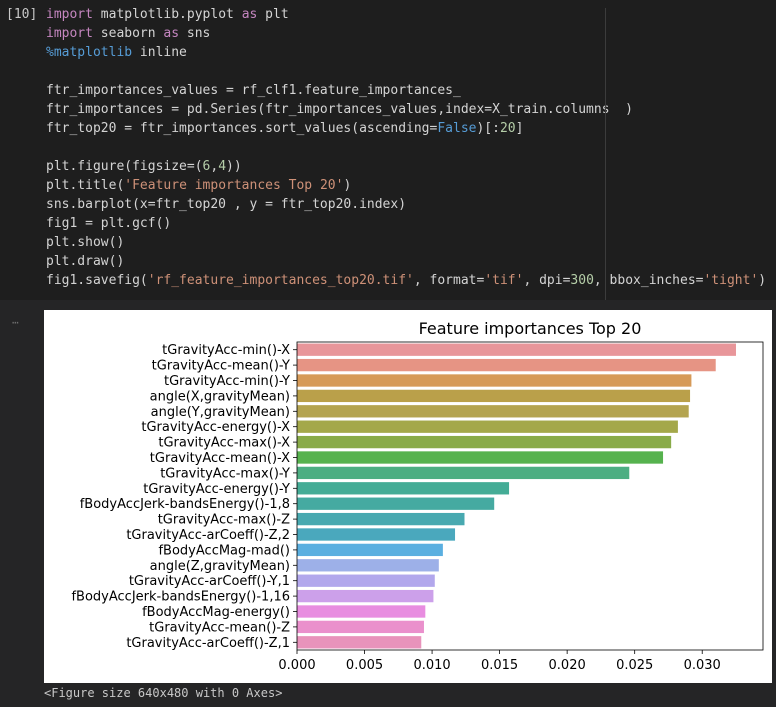 Image resolution: width=776 pixels, height=707 pixels. I want to click on x-tick-label: 0.000, so click(296, 665).